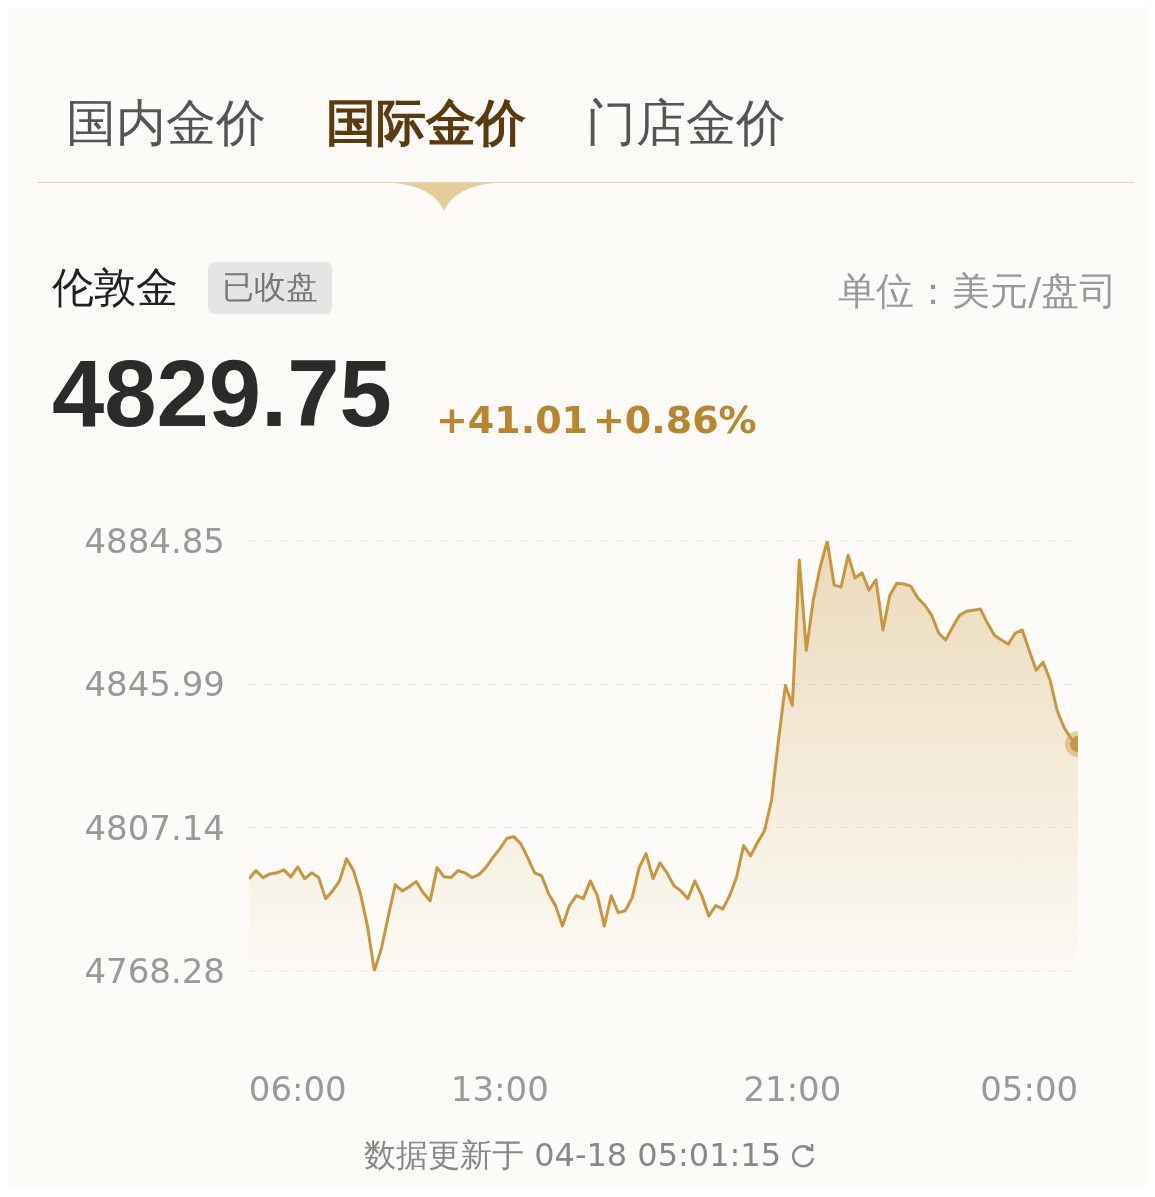 The width and height of the screenshot is (1155, 1197). Describe the element at coordinates (426, 123) in the screenshot. I see `text: 国际金价` at that location.